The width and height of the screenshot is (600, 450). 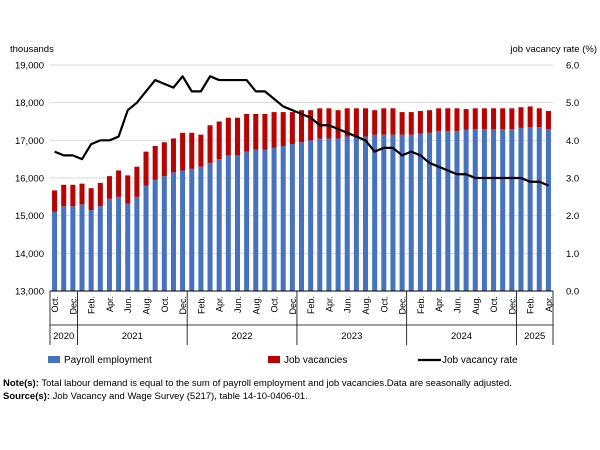 I want to click on y-tick-label-right: 2.0, so click(x=572, y=216).